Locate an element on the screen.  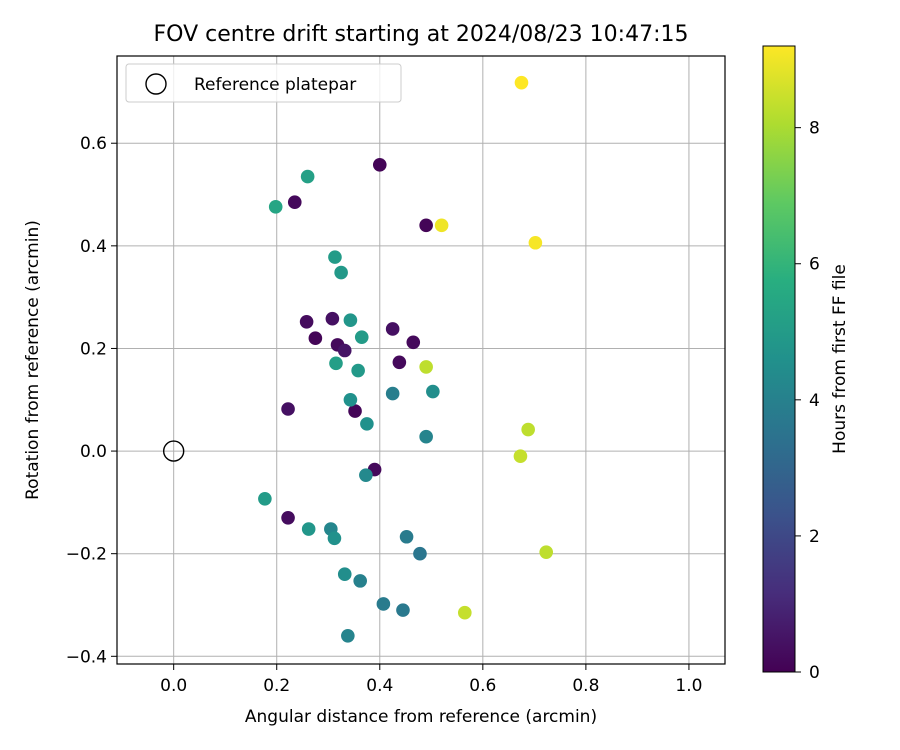
x-tick-label: 0.2 is located at coordinates (276, 686).